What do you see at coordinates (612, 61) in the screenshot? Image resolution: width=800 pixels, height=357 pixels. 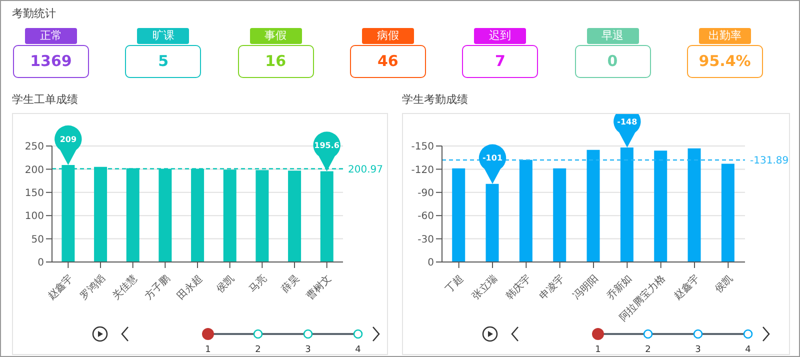 I see `data-label: 0` at bounding box center [612, 61].